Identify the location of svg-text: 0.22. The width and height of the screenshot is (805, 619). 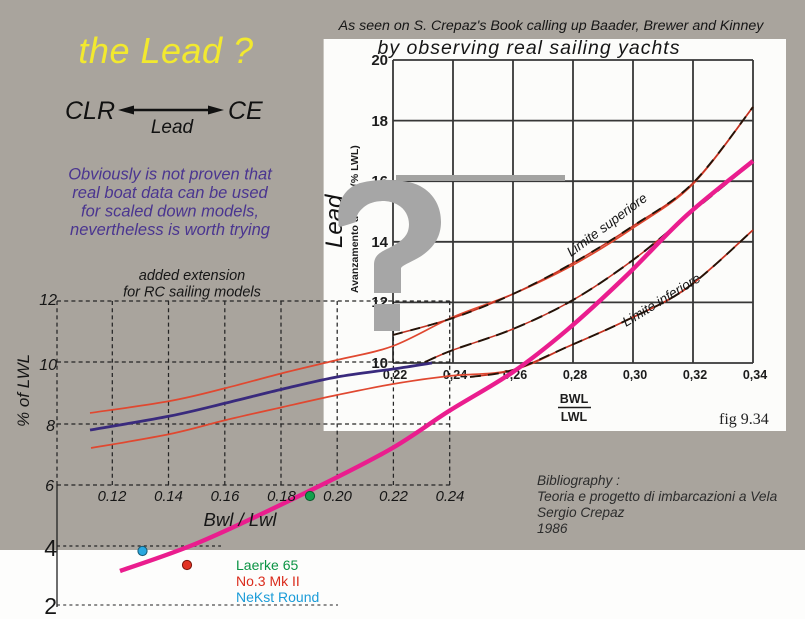
(394, 497).